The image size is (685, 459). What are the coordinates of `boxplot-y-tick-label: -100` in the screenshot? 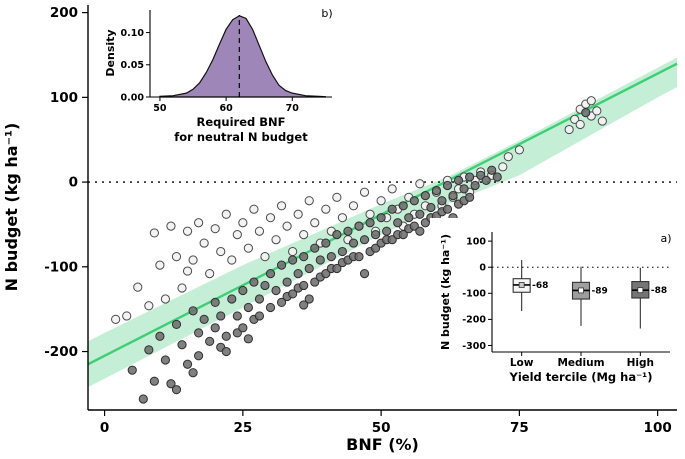 It's located at (474, 294).